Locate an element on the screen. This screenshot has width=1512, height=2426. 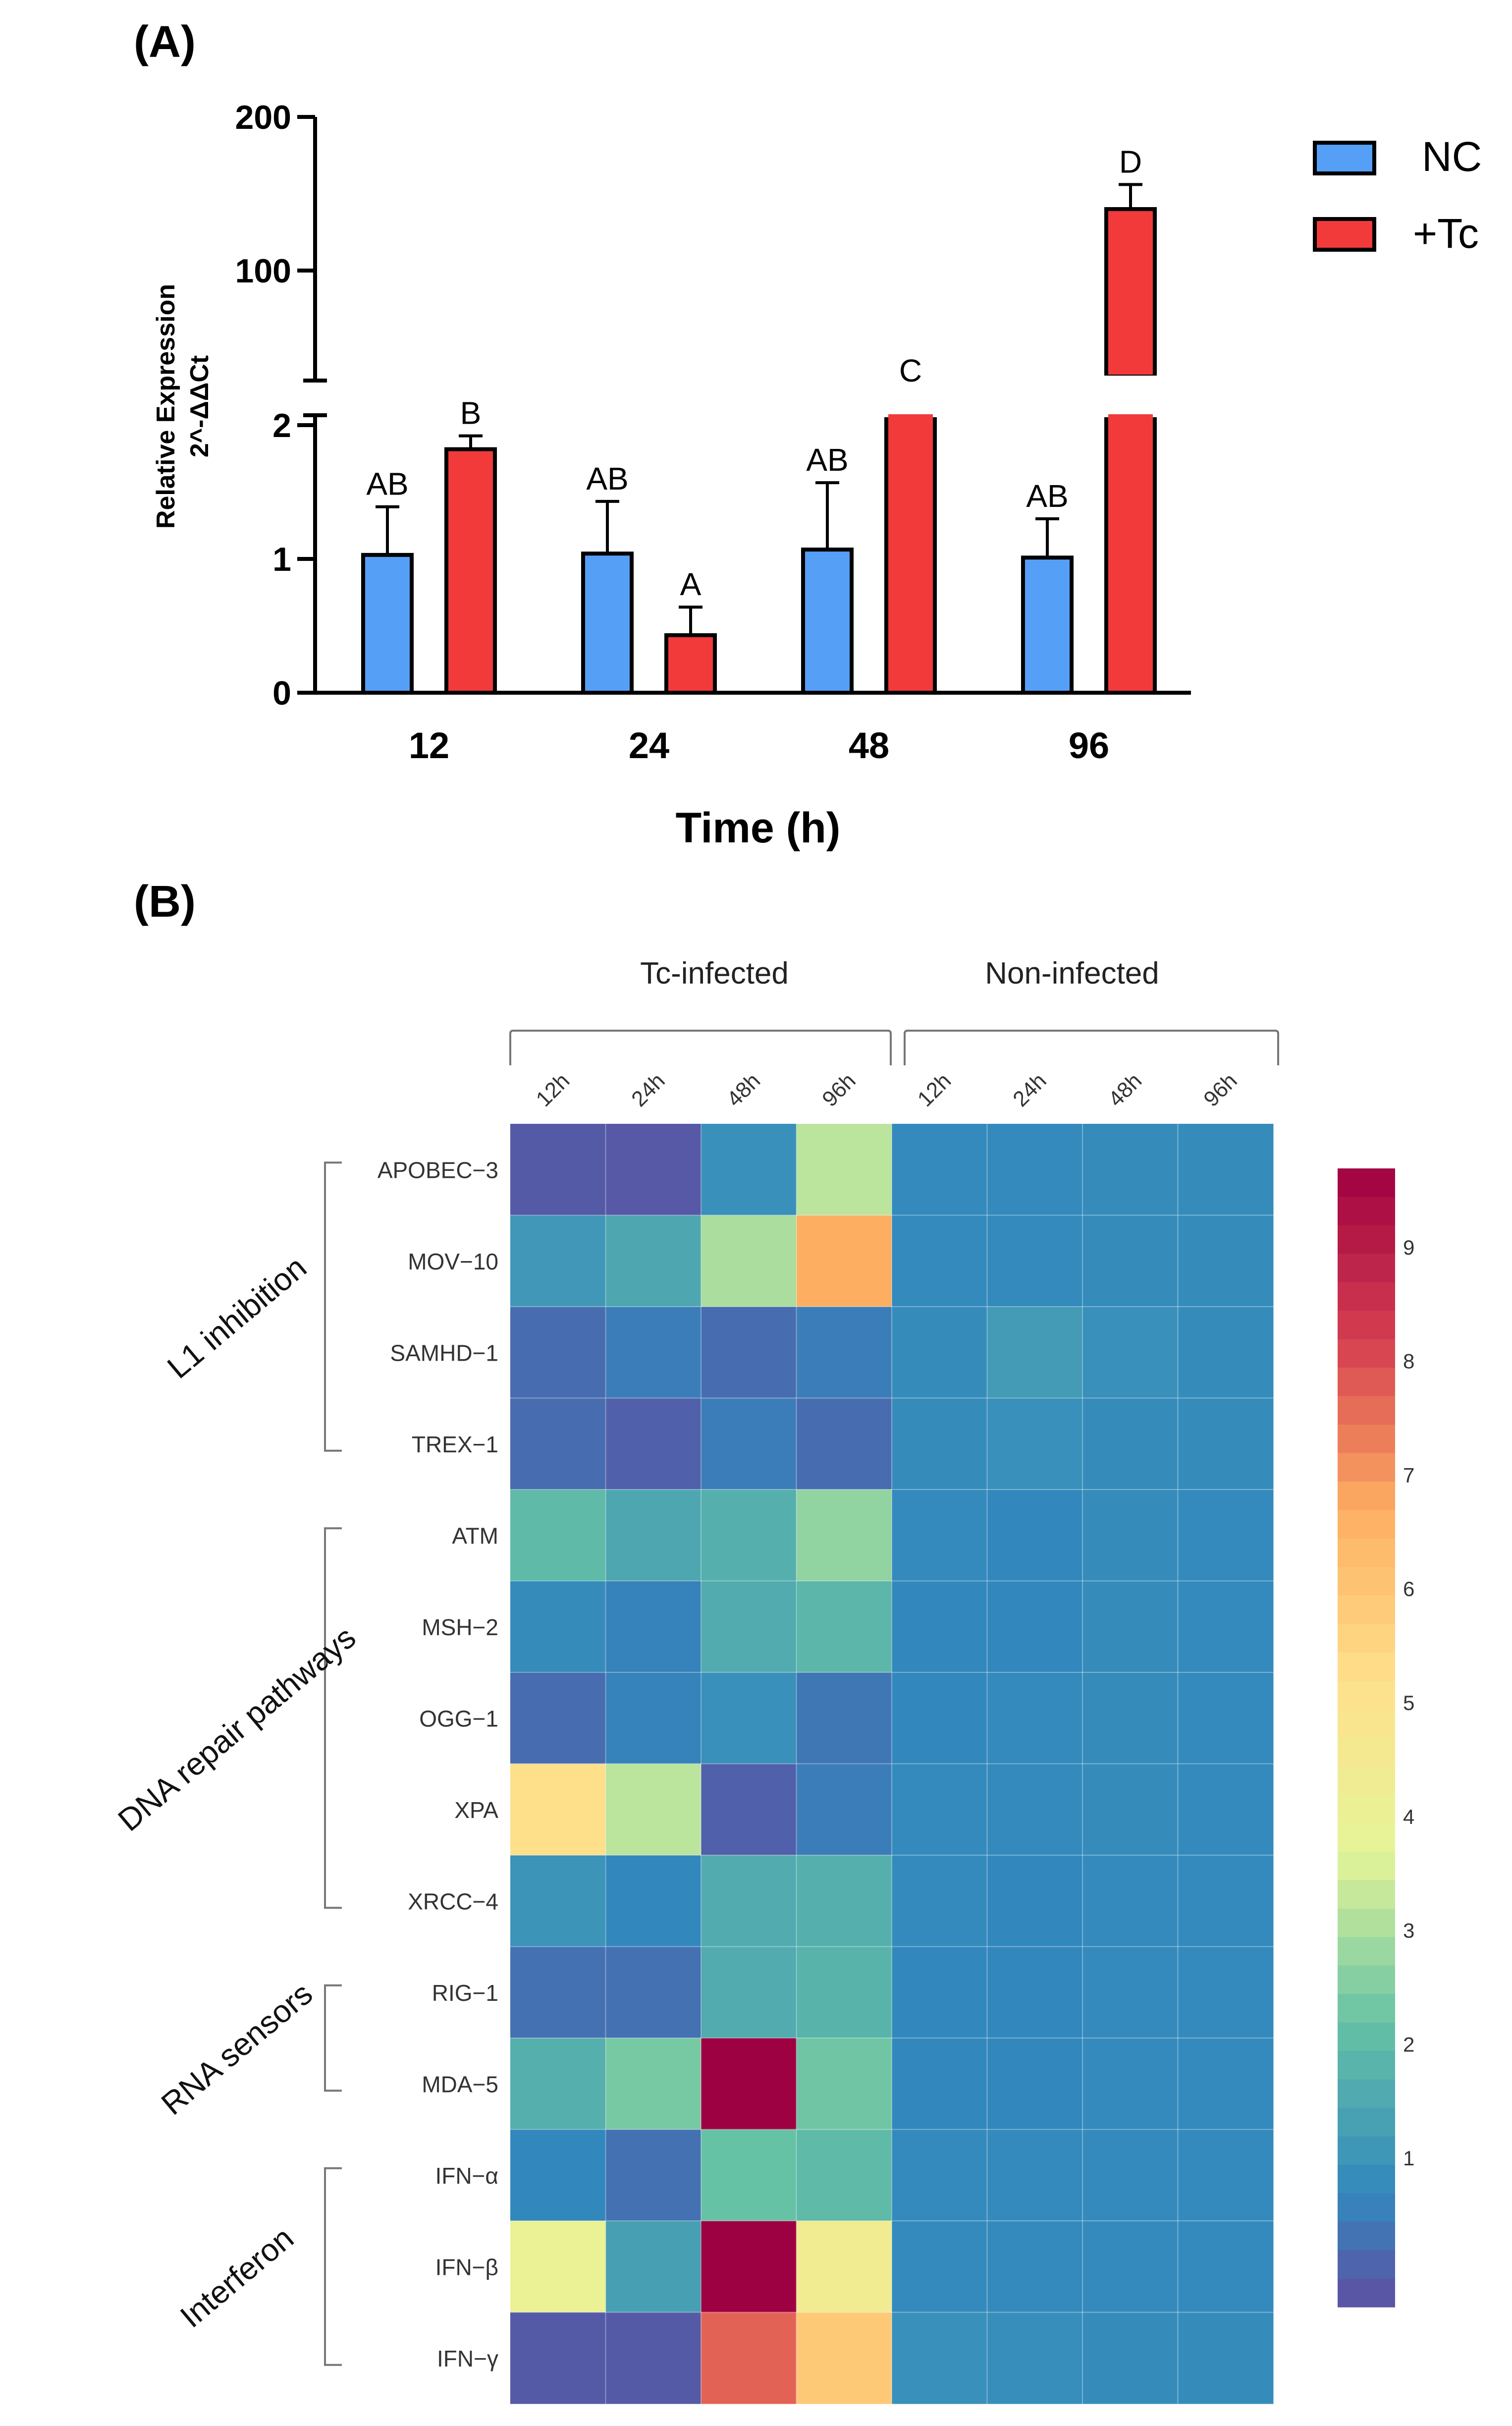
x-tick-label: 12 is located at coordinates (429, 745).